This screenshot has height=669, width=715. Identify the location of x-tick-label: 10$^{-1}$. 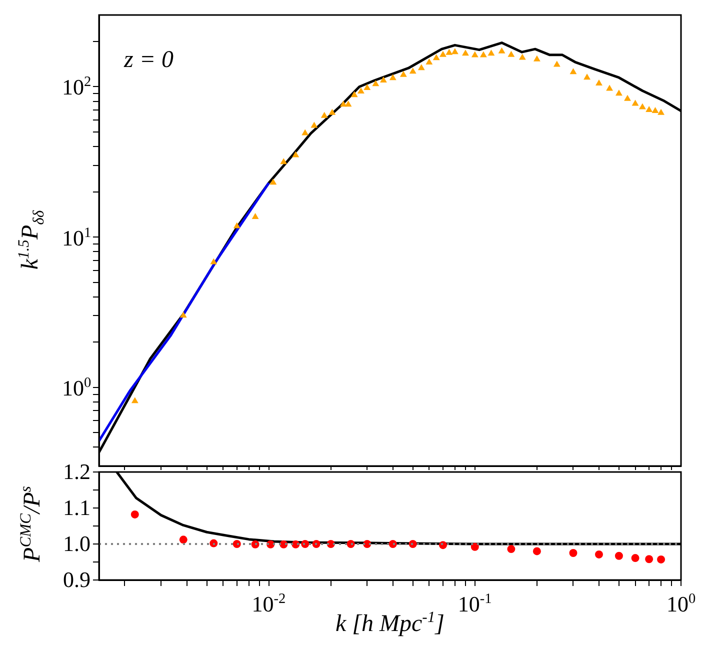
(475, 603).